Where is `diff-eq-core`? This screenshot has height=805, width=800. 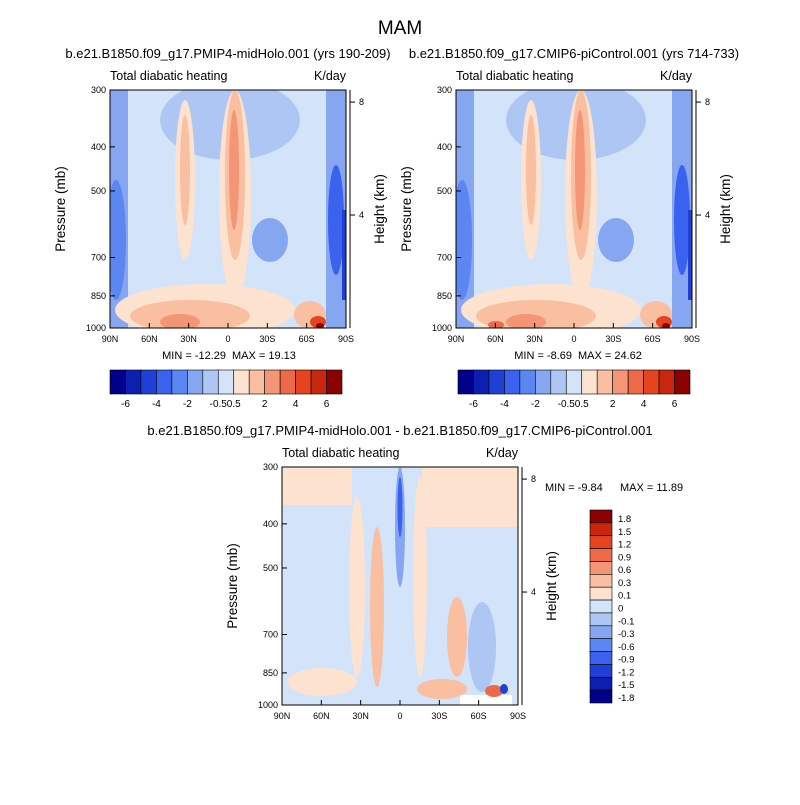 diff-eq-core is located at coordinates (400, 507).